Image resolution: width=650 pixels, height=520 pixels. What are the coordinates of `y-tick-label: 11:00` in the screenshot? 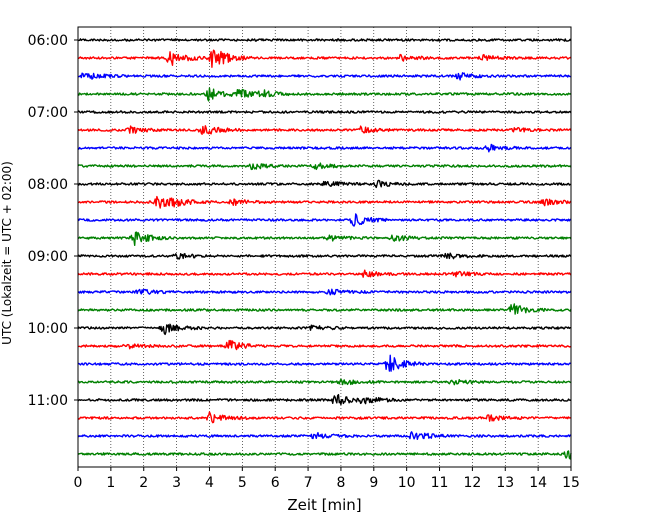 It's located at (48, 401).